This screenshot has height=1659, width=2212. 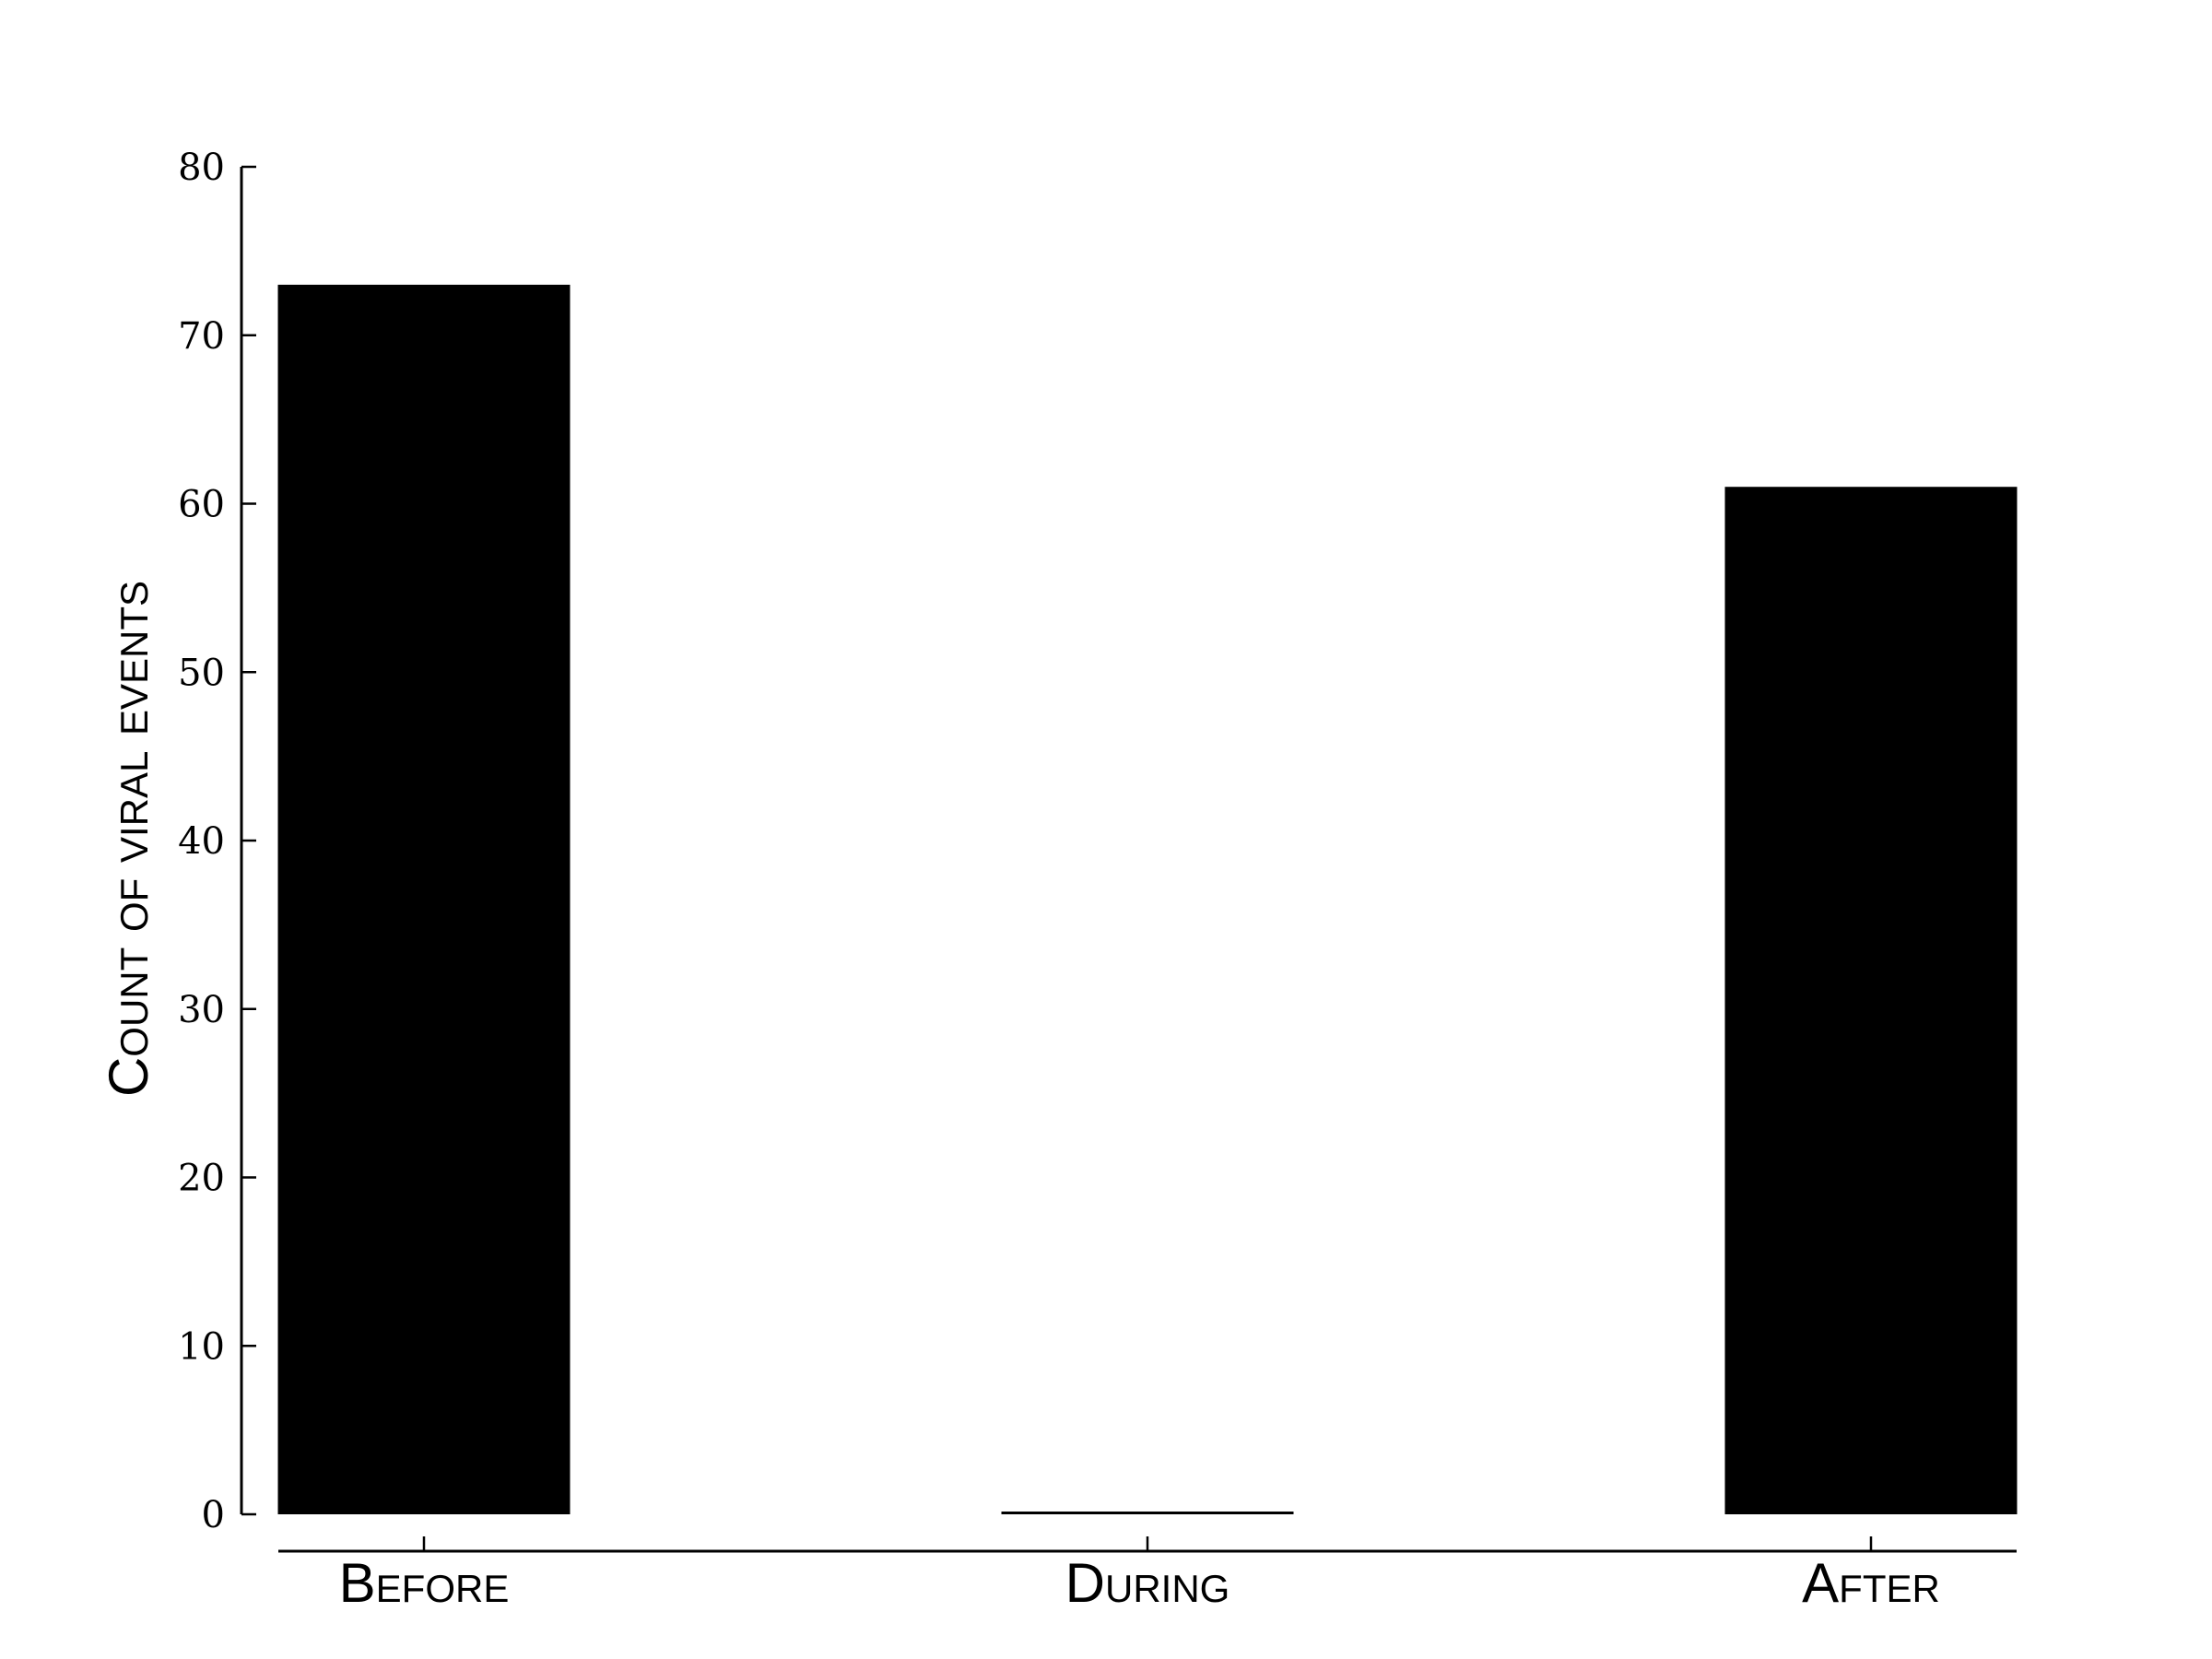 I want to click on y-axis: 0 10 20 30 40 50 60 70 80, so click(x=217, y=841).